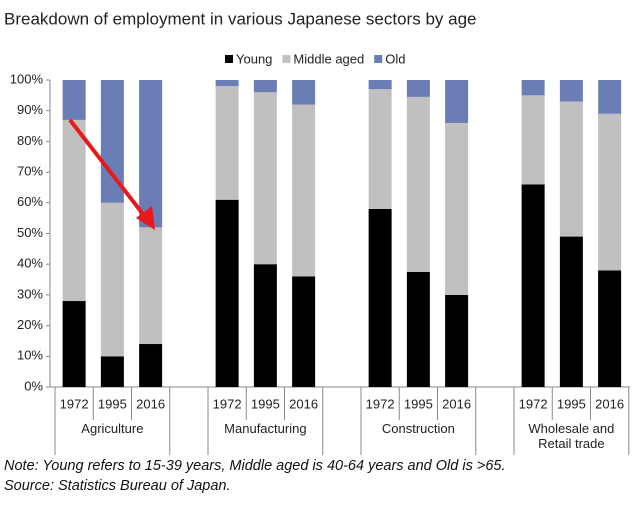 The width and height of the screenshot is (640, 508). What do you see at coordinates (145, 218) in the screenshot?
I see `annotation-arrowhead` at bounding box center [145, 218].